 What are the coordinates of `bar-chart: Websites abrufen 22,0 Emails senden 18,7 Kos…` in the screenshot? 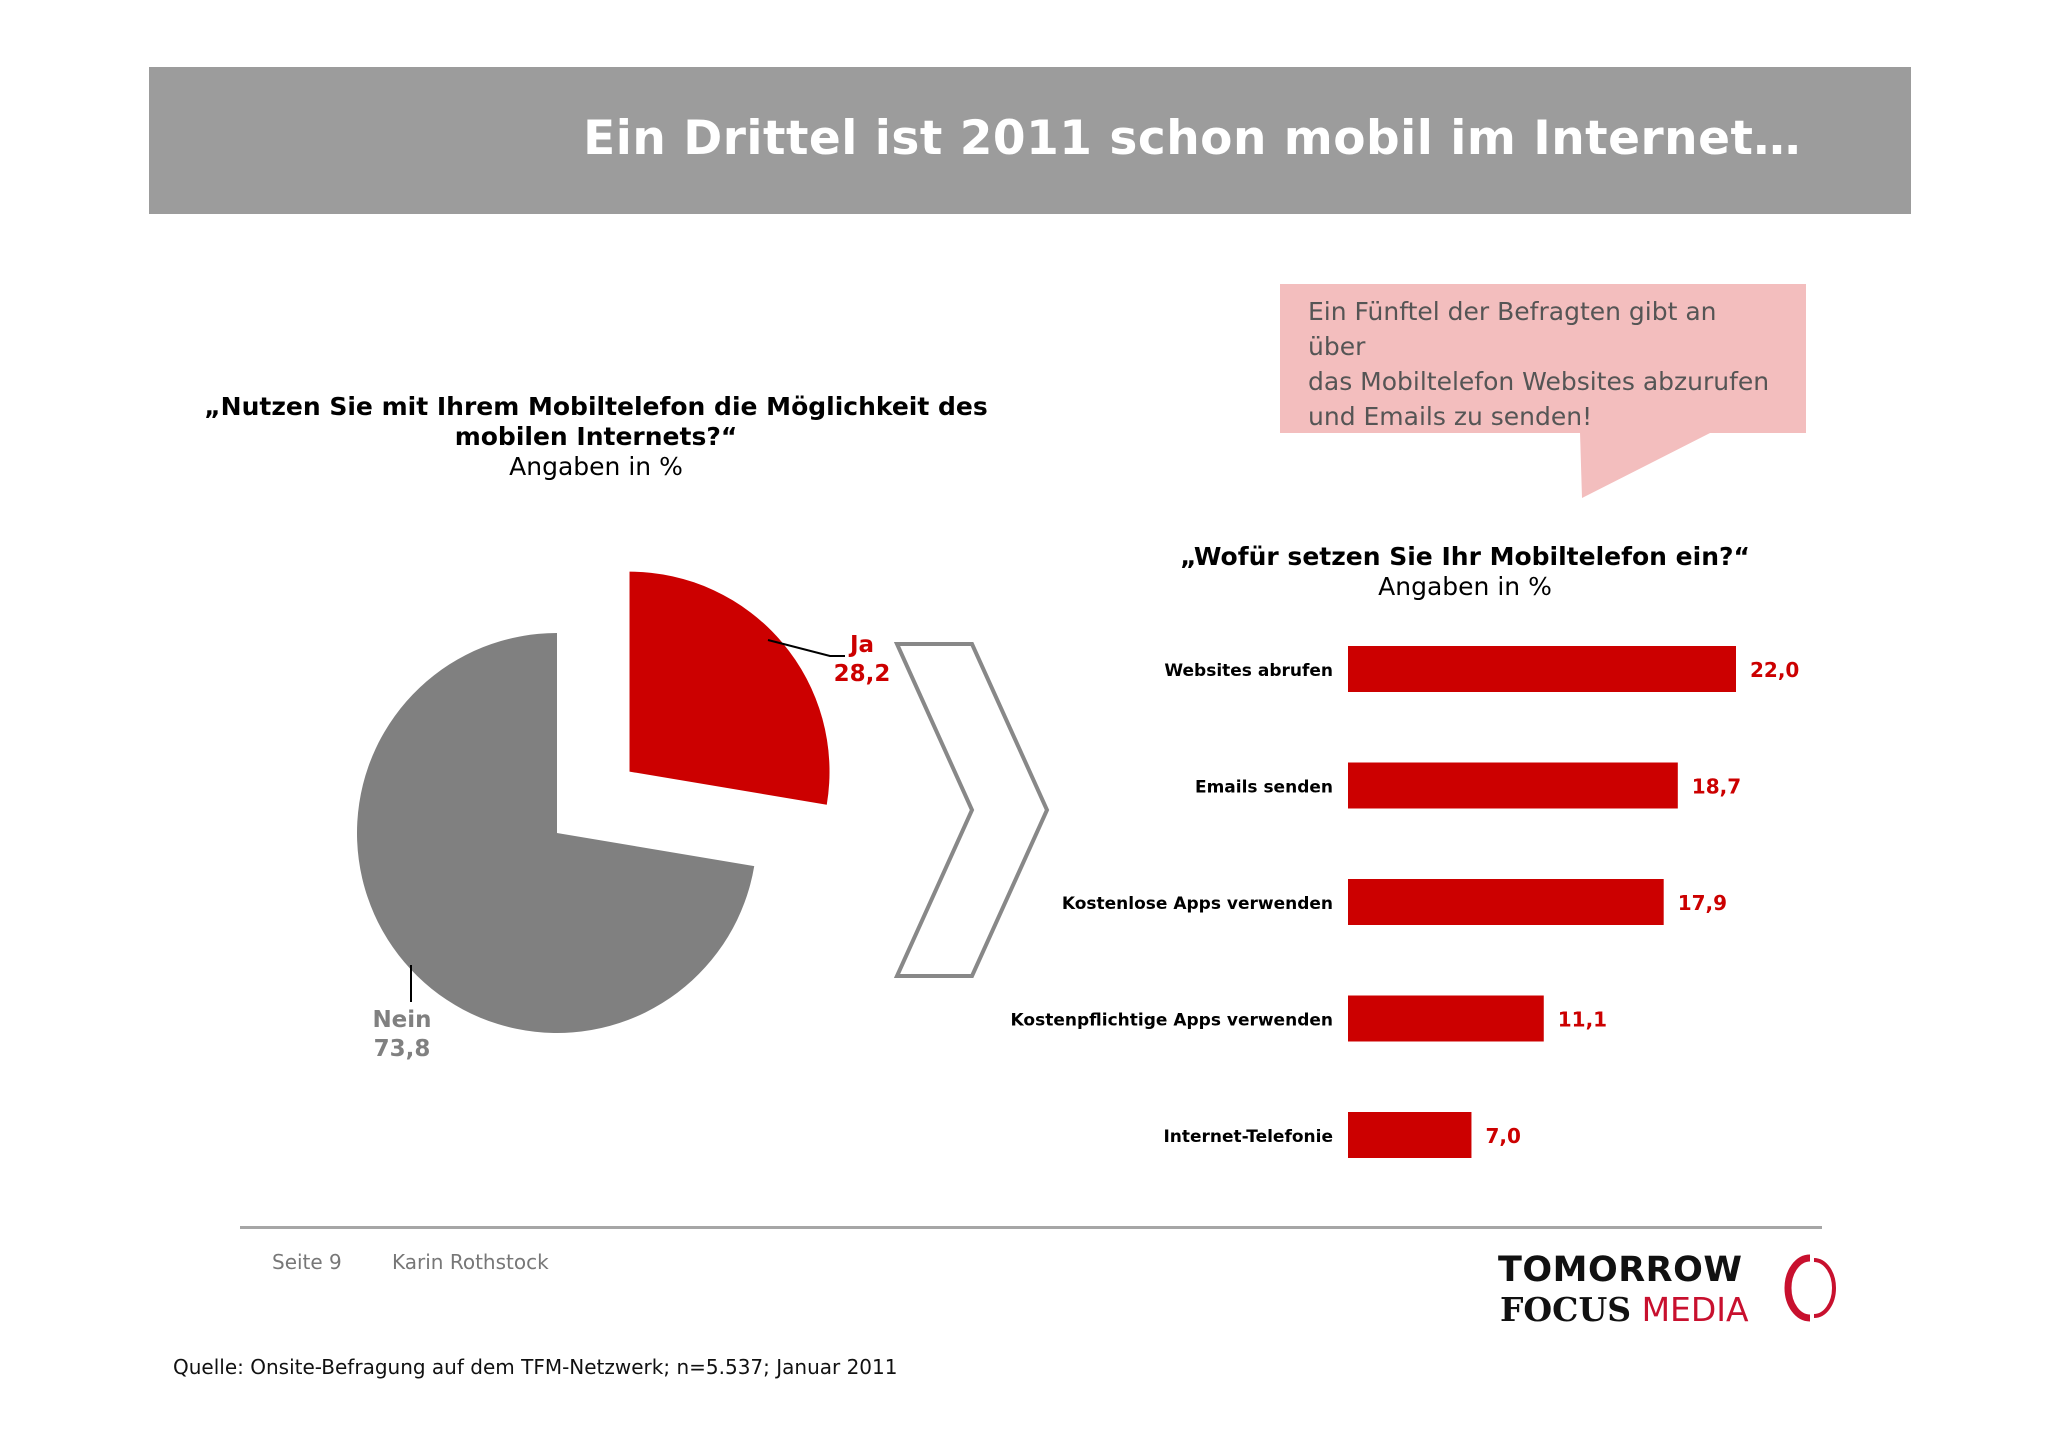 It's located at (1405, 902).